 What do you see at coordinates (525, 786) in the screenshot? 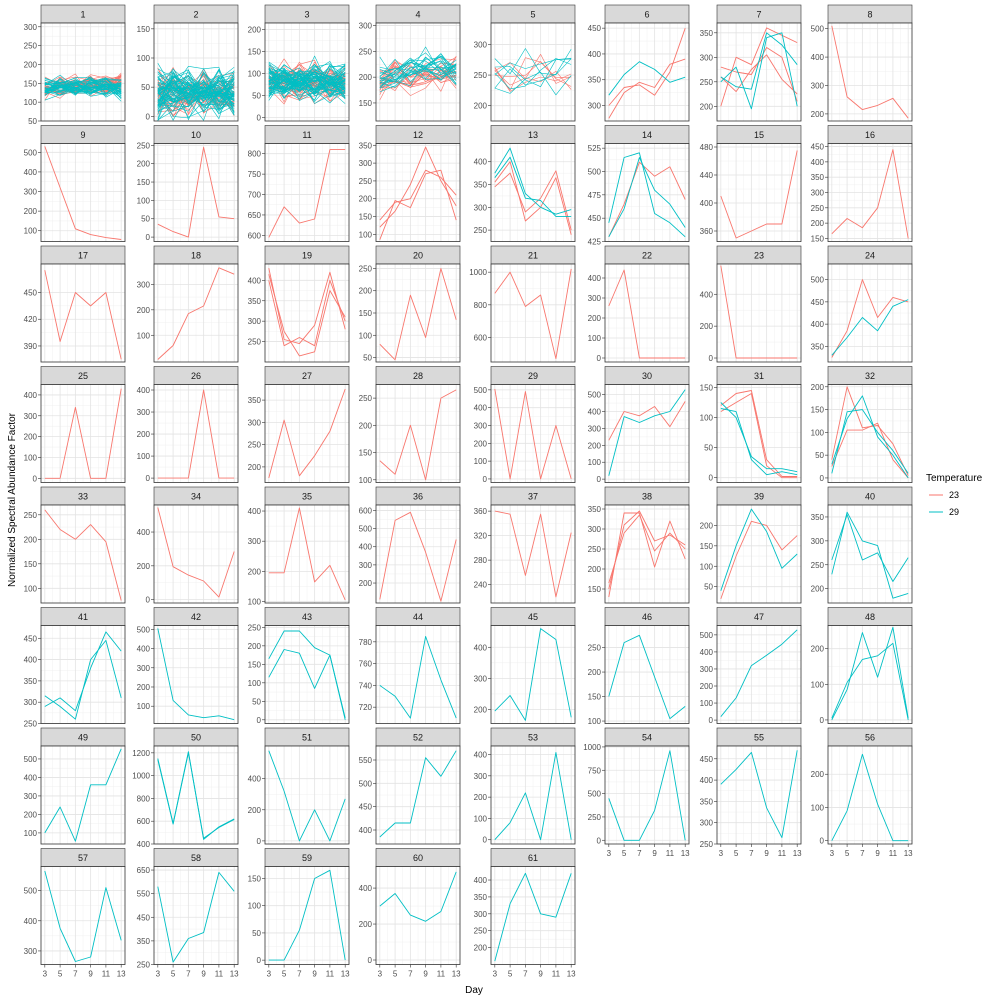
I see `facet-panel-53: 53 0 100 200 300 400` at bounding box center [525, 786].